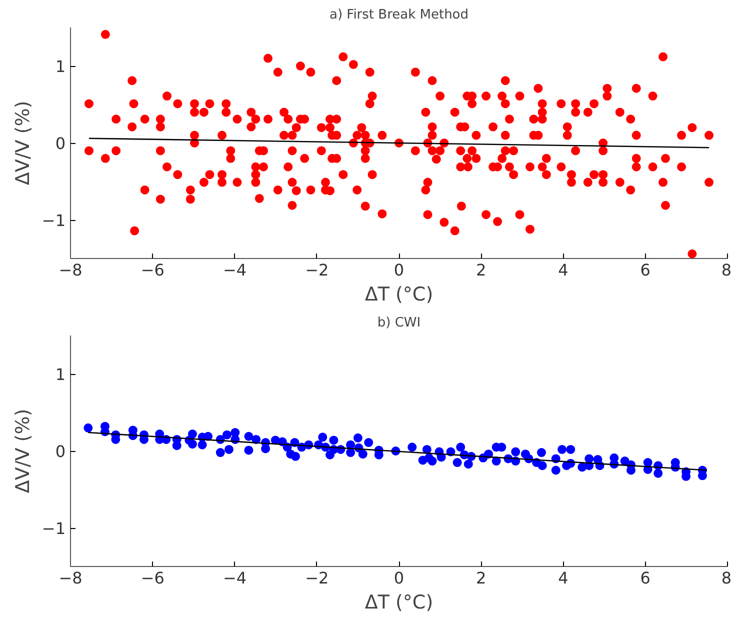 The height and width of the screenshot is (617, 731). What do you see at coordinates (399, 323) in the screenshot?
I see `chart-title: b) CWI` at bounding box center [399, 323].